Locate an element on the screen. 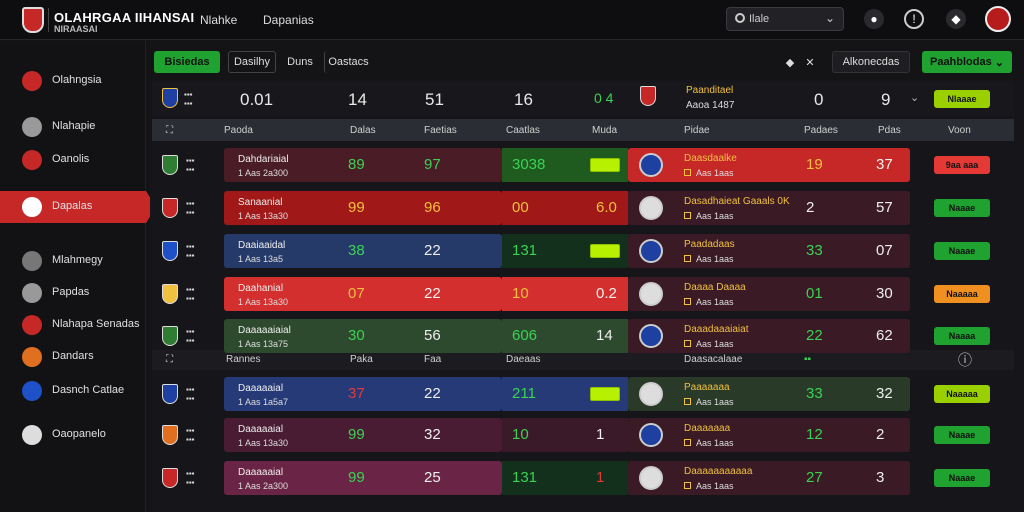  home-team-cell: Sanaanial 1 Aas 13a30 99 96 is located at coordinates (363, 208).